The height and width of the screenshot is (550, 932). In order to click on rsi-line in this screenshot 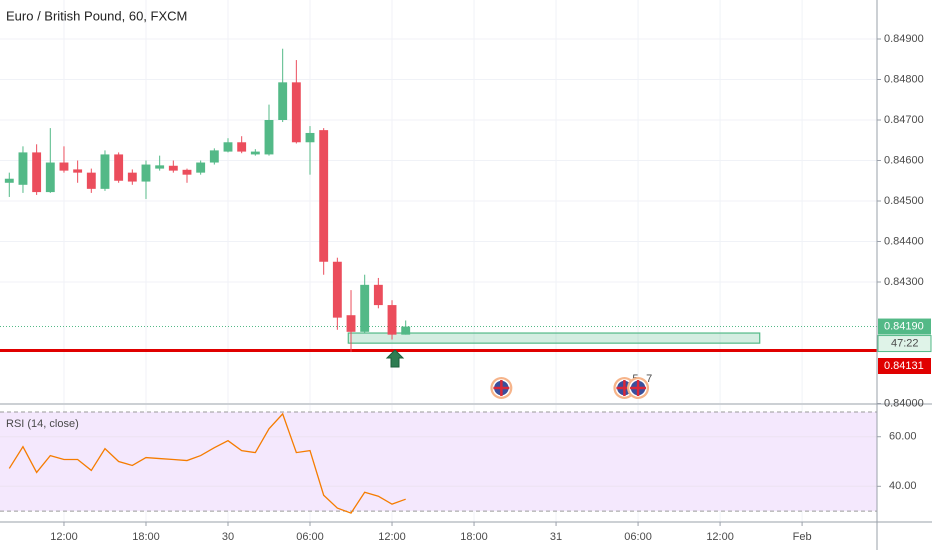, I will do `click(207, 463)`.